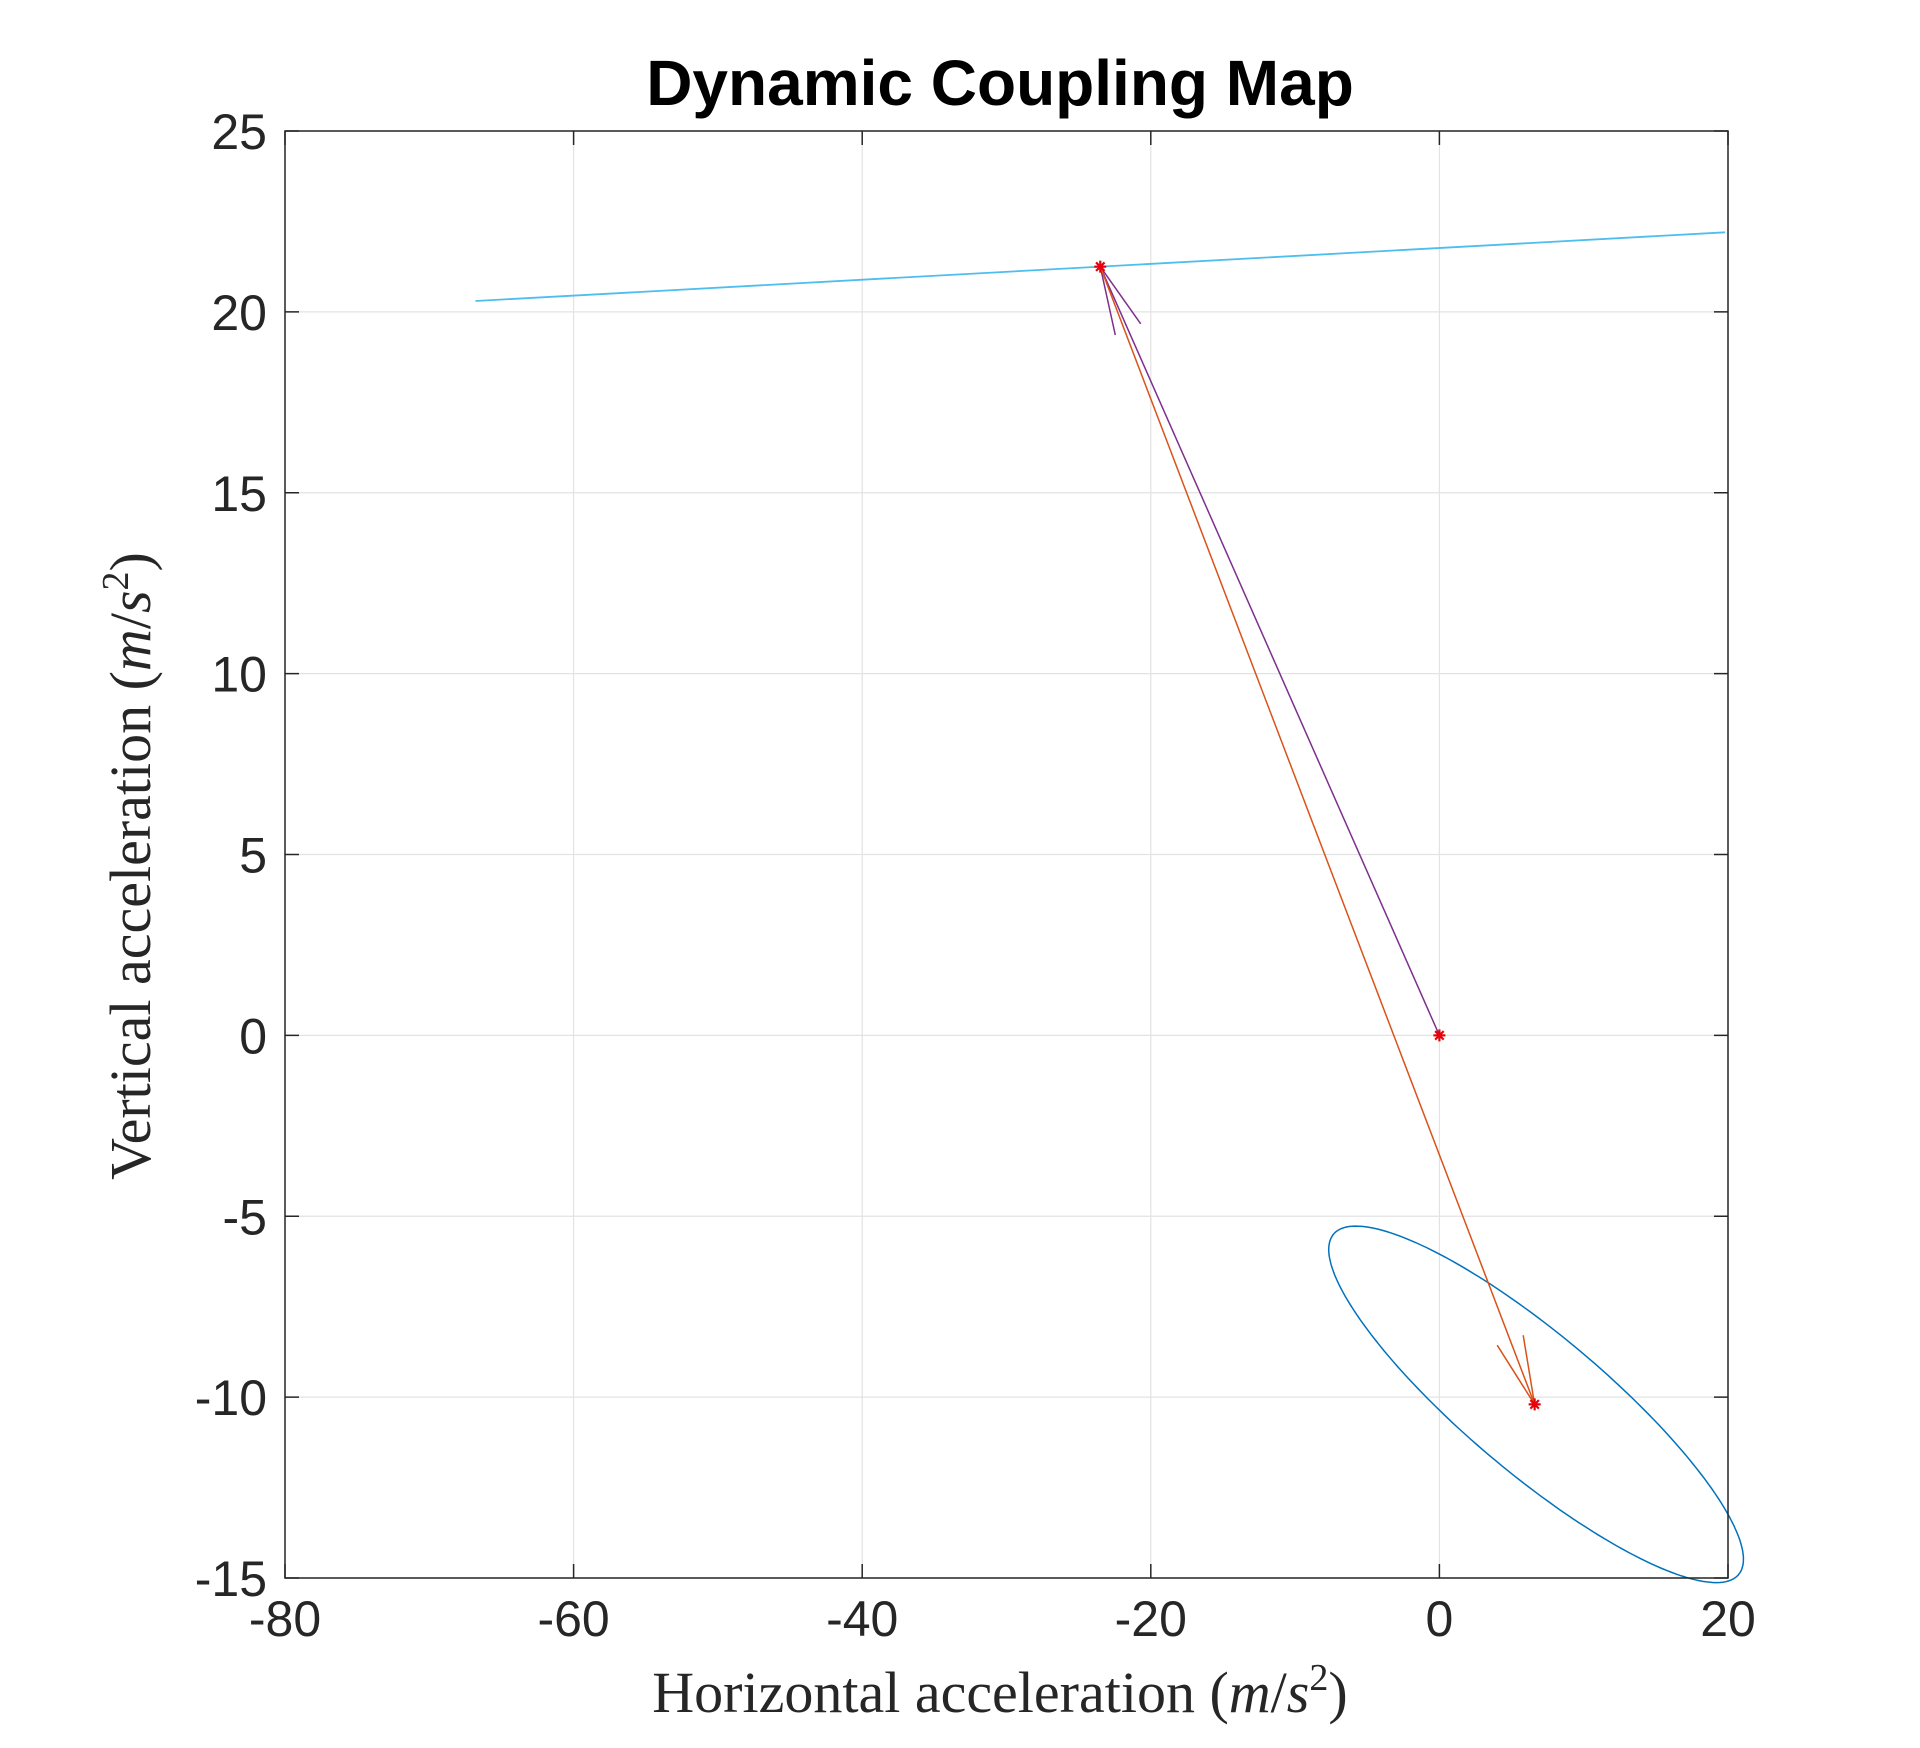 This screenshot has height=1748, width=1920. Describe the element at coordinates (1000, 83) in the screenshot. I see `chart-title: Dynamic Coupling Map` at that location.